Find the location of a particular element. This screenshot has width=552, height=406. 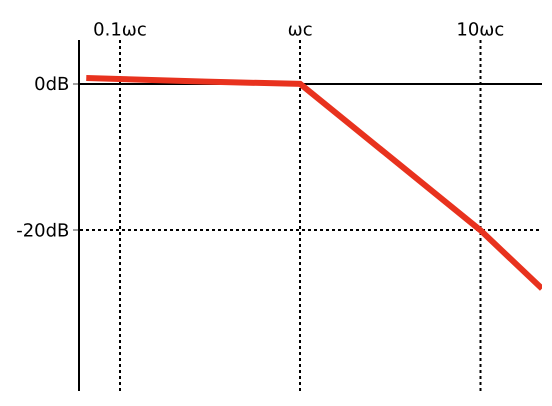

y-tick-label: 0dB is located at coordinates (52, 85).